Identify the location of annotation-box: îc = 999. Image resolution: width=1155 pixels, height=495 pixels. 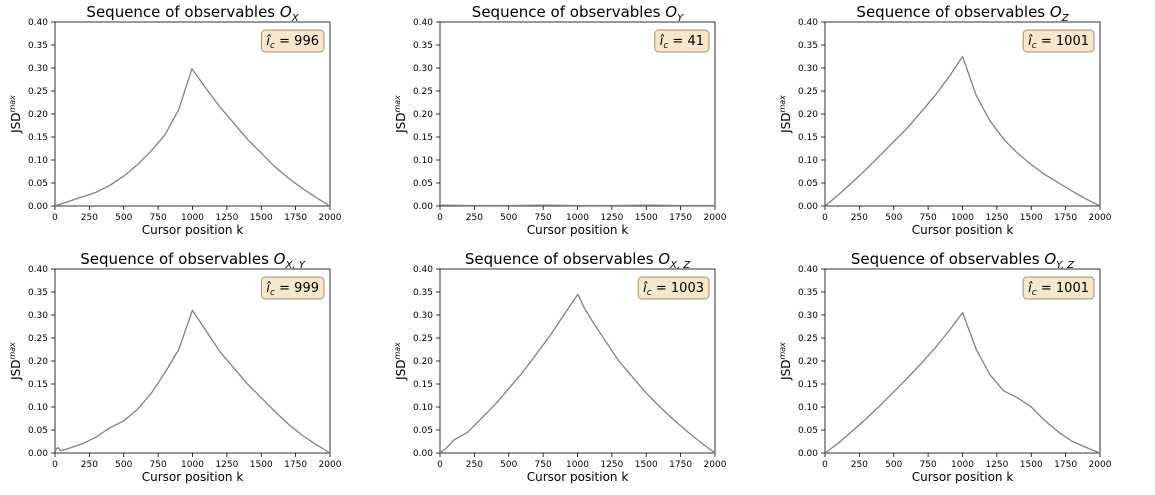
(292, 288).